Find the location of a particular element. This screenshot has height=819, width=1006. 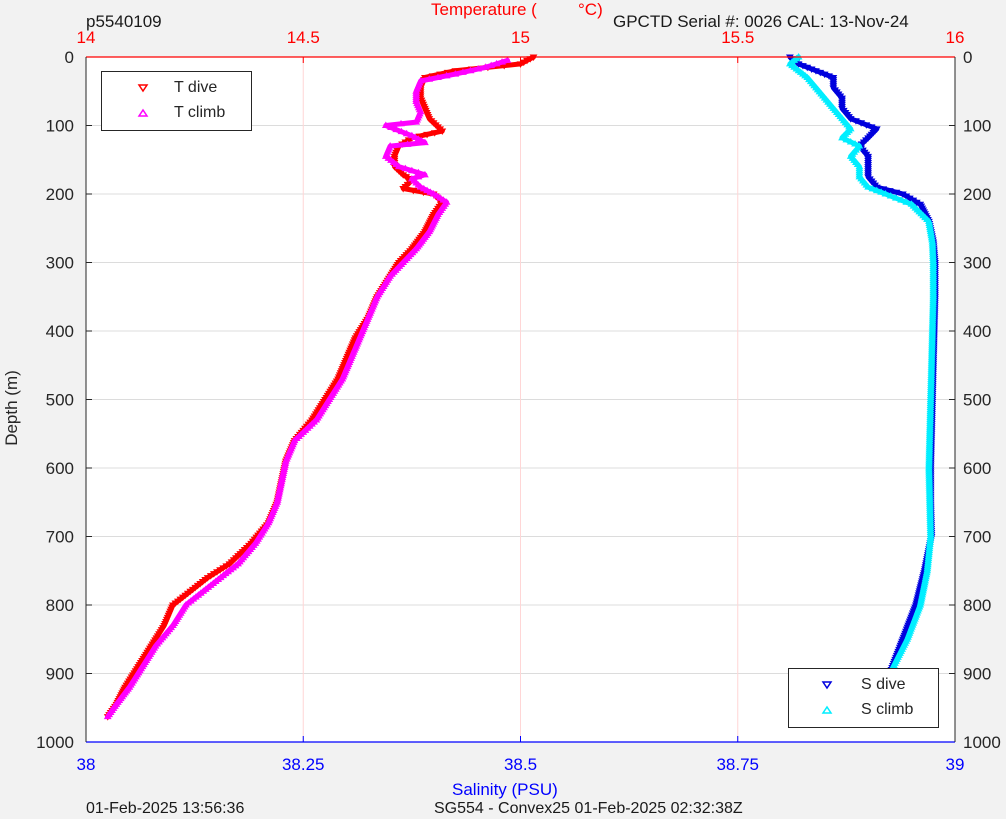

legend-label-s-dive: S dive is located at coordinates (883, 684).